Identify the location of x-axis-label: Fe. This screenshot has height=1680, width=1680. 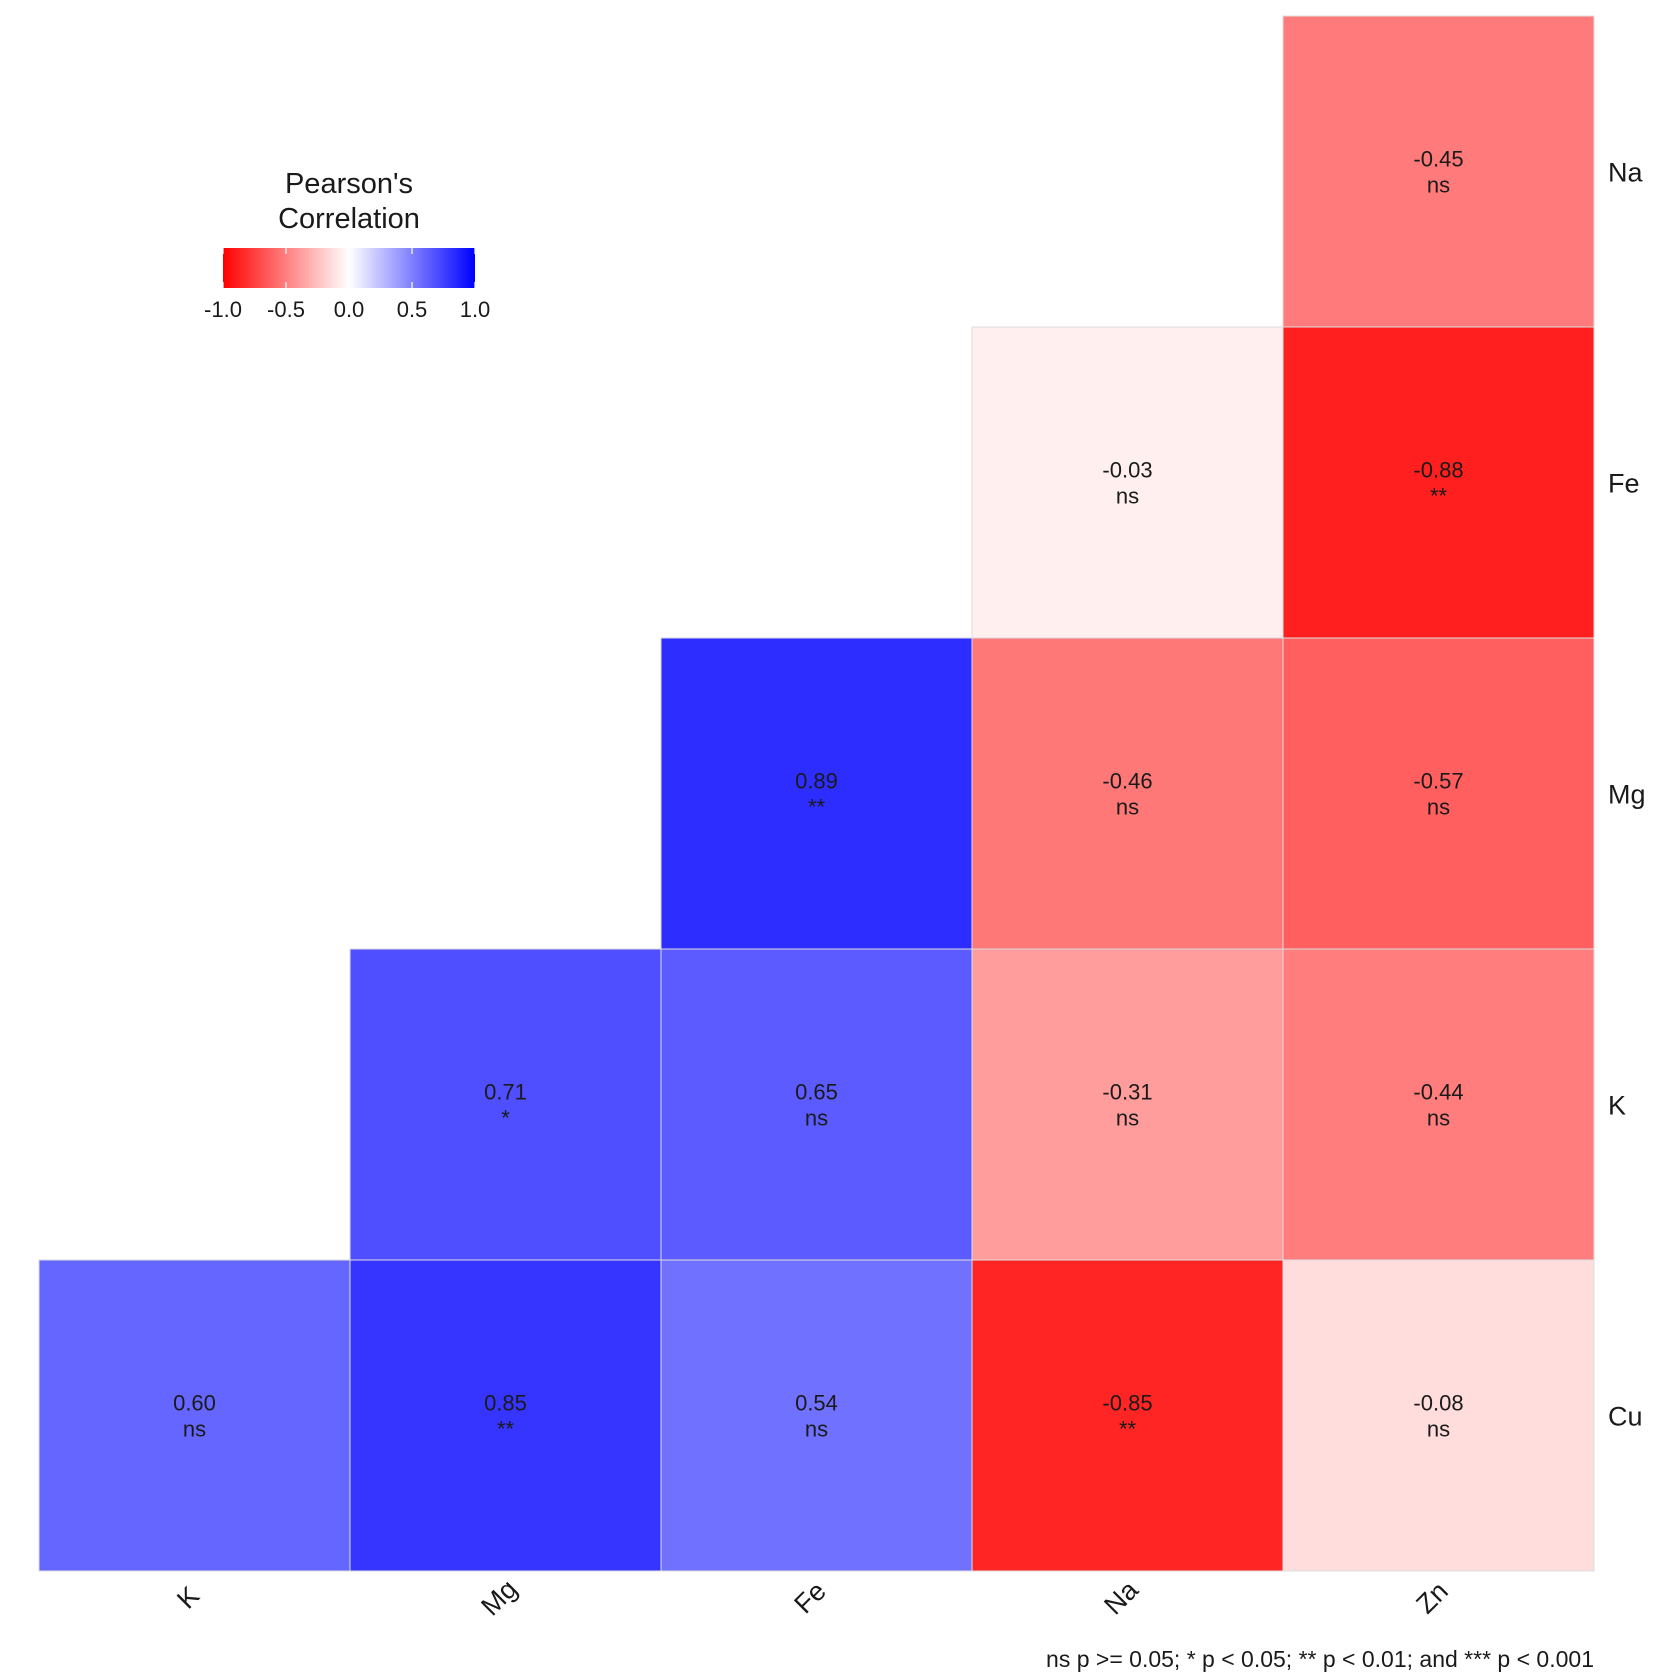
(809, 1597).